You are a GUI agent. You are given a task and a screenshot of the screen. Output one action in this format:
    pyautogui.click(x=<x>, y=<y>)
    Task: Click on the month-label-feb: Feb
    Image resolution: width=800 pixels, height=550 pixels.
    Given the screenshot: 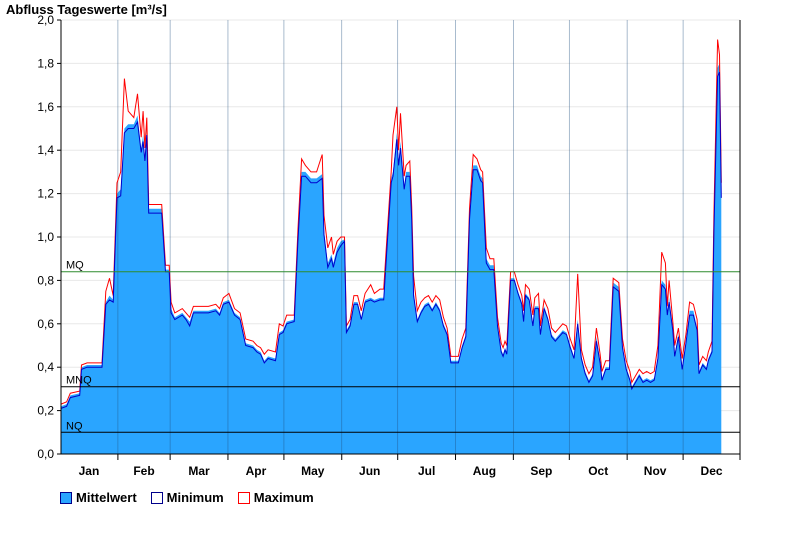 What is the action you would take?
    pyautogui.click(x=143, y=471)
    